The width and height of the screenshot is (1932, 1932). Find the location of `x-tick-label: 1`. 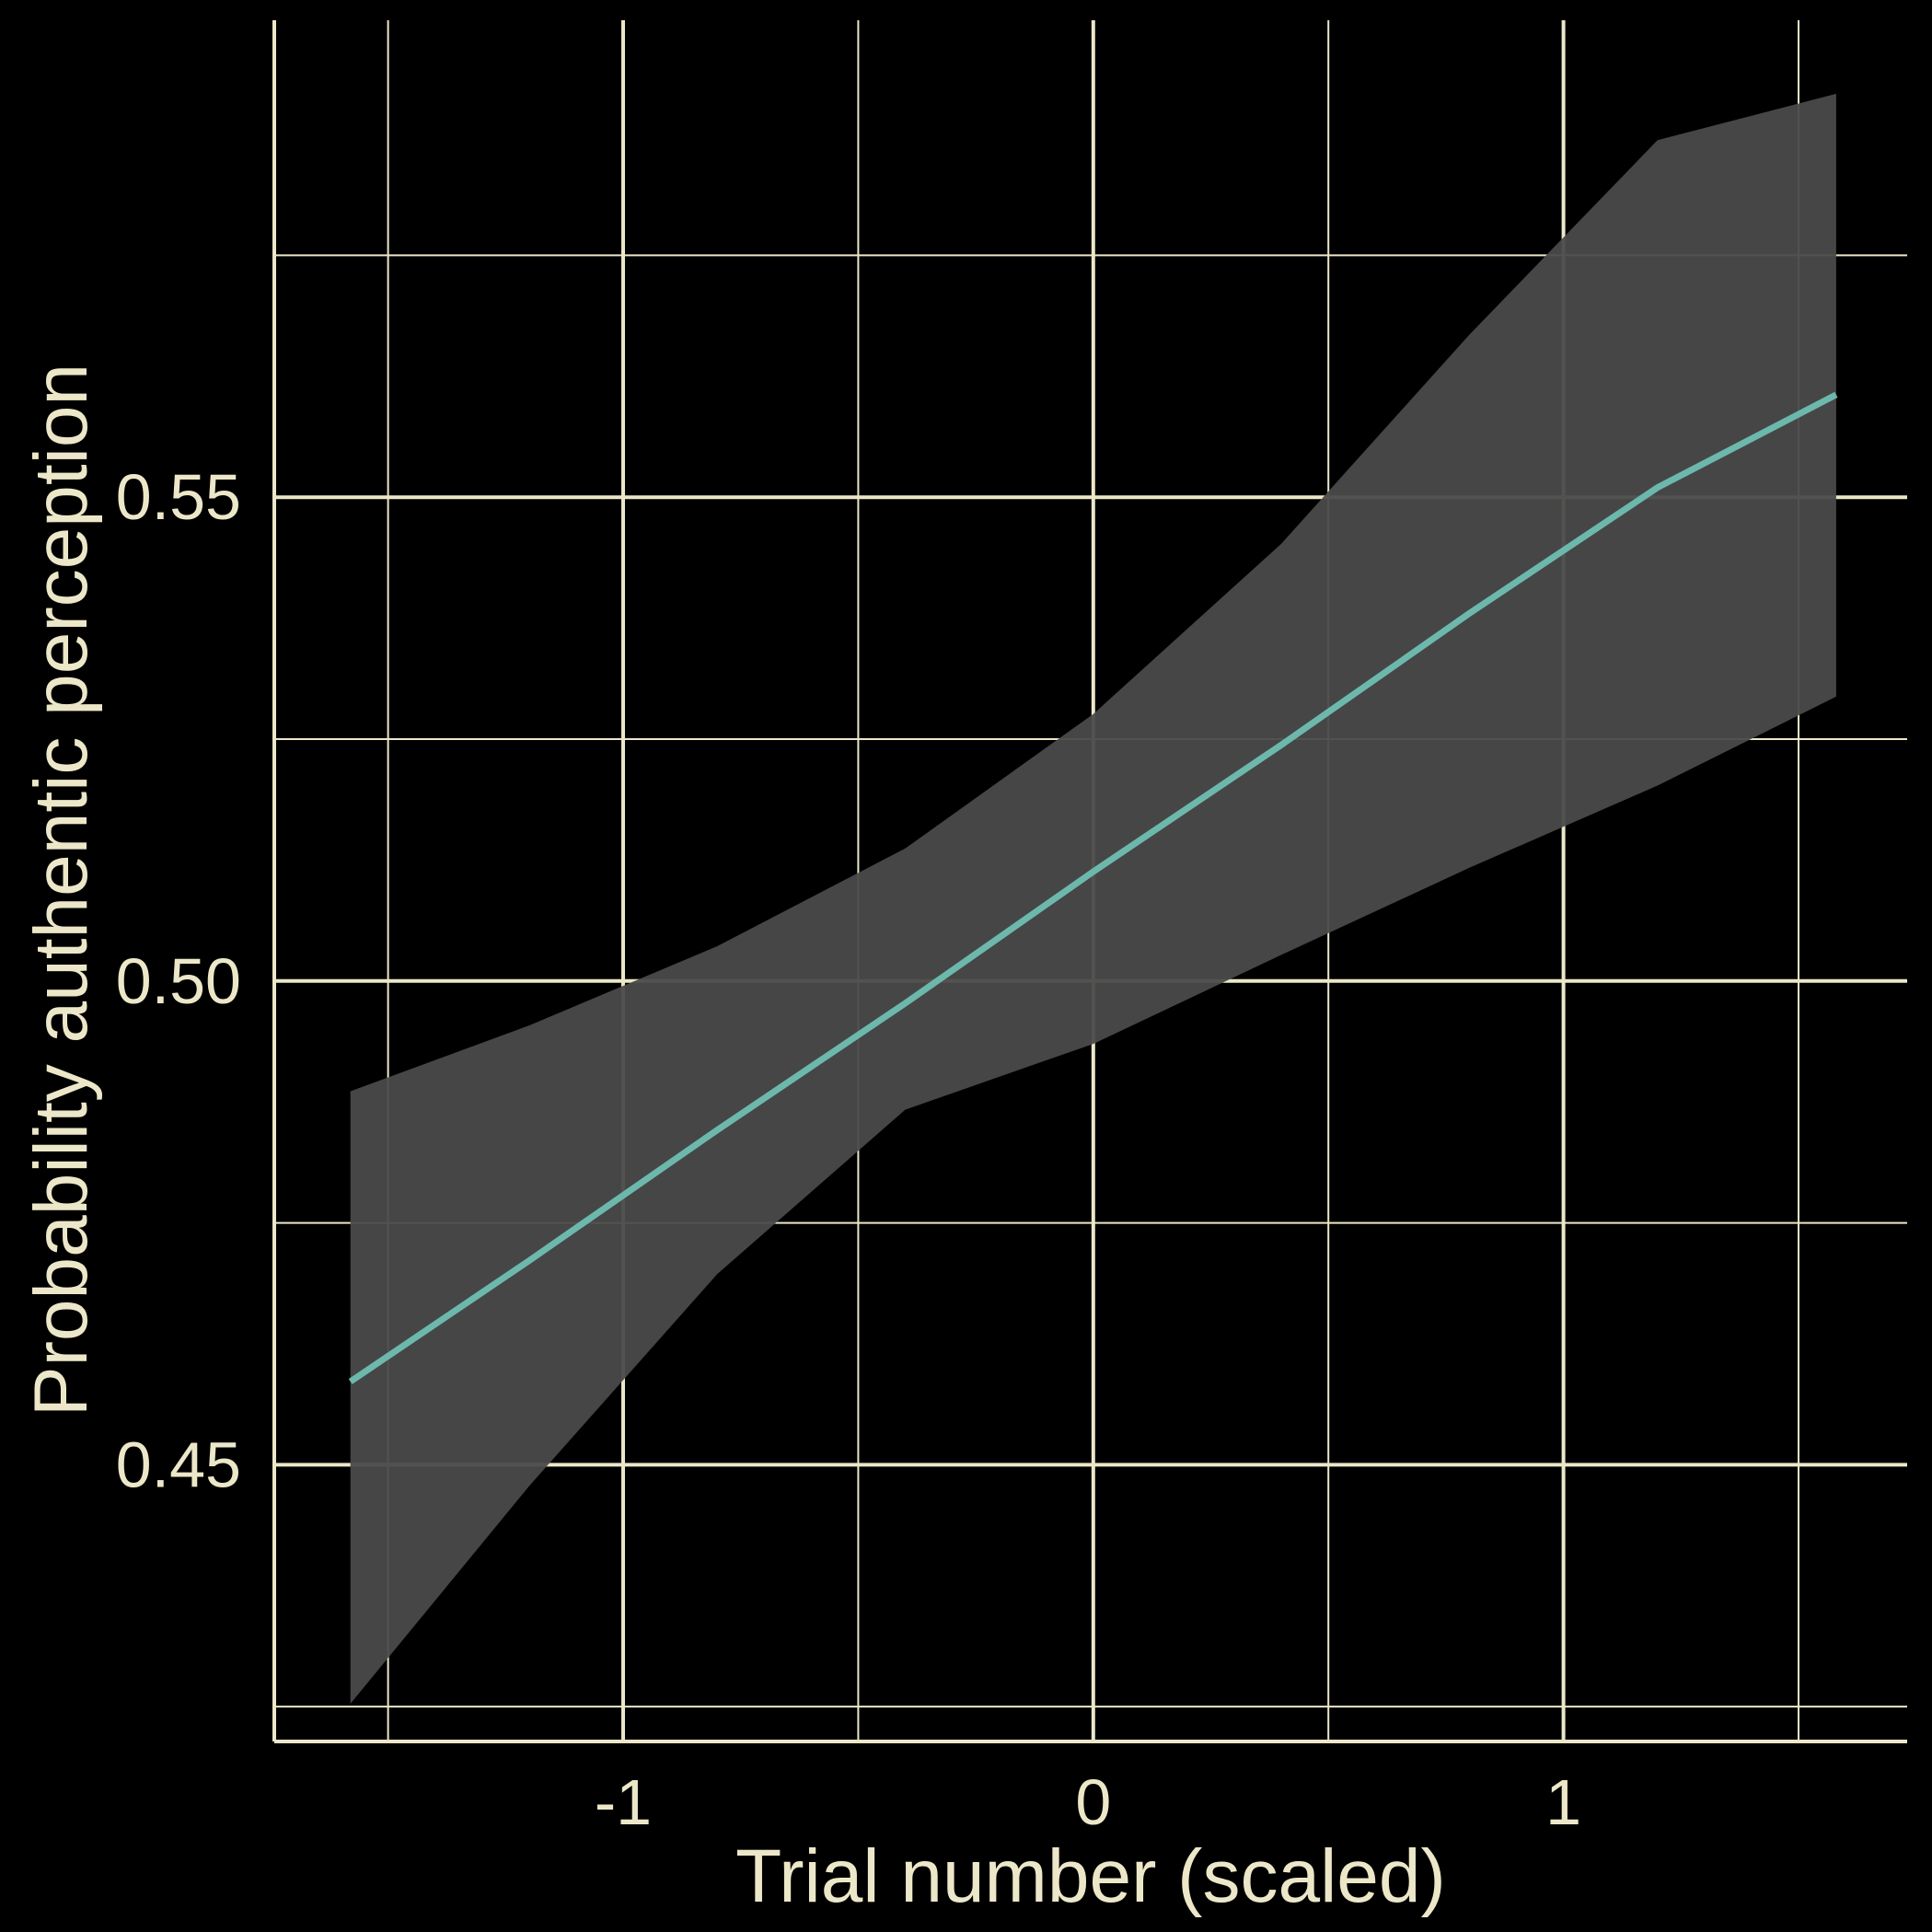

x-tick-label: 1 is located at coordinates (1563, 1802).